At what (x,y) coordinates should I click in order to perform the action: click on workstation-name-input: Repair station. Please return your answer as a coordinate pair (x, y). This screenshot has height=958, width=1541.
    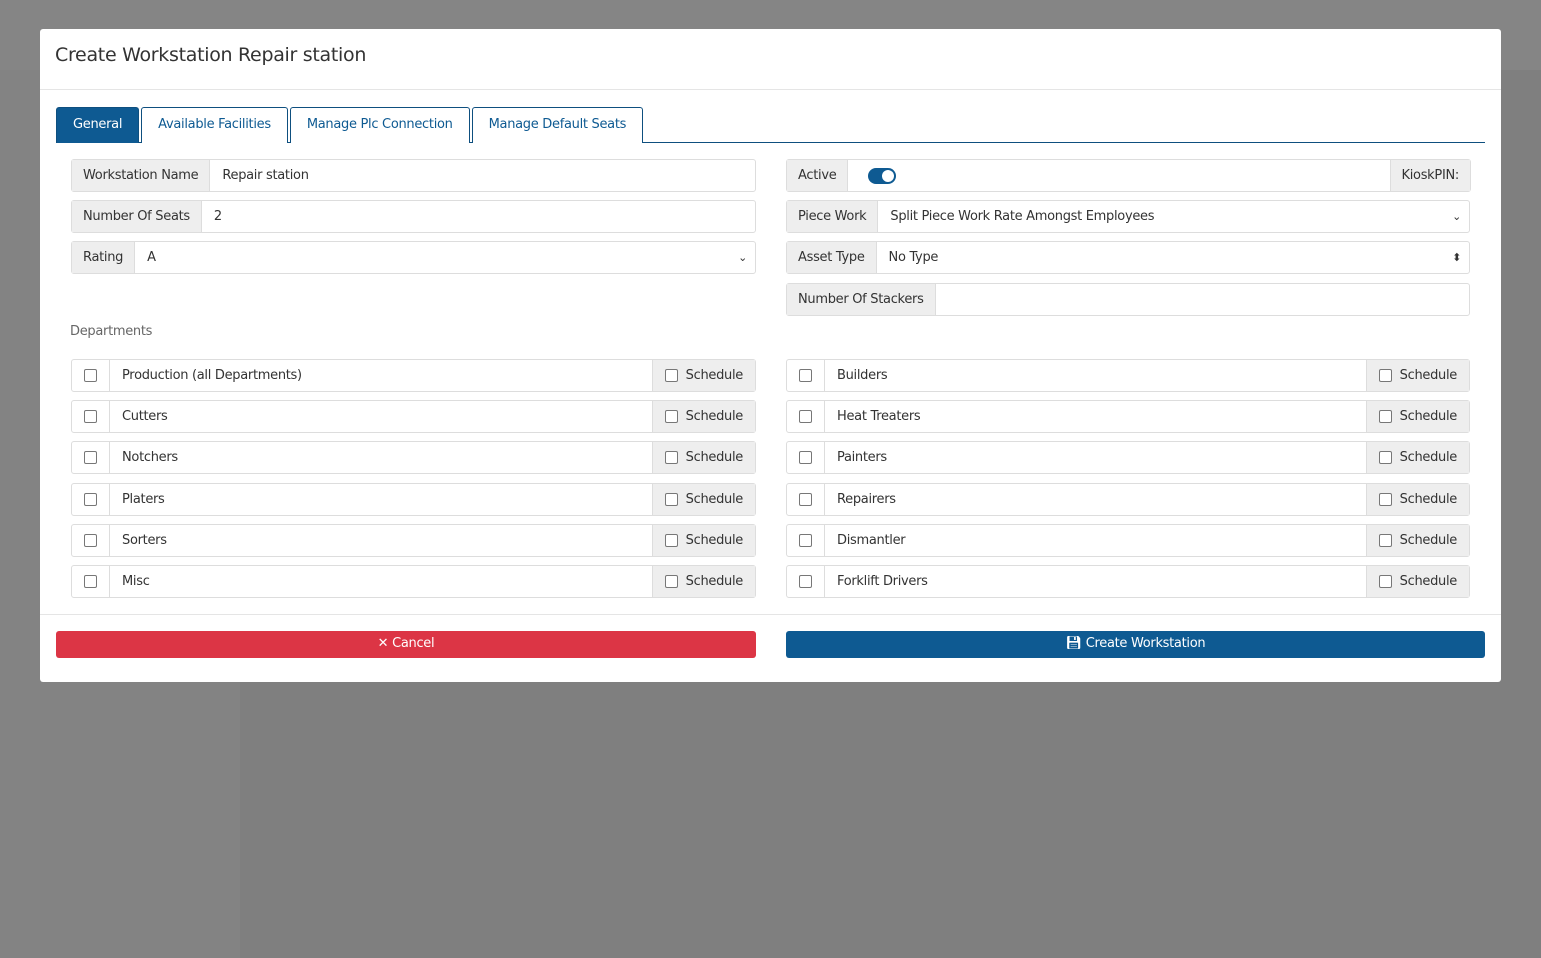
    Looking at the image, I should click on (265, 175).